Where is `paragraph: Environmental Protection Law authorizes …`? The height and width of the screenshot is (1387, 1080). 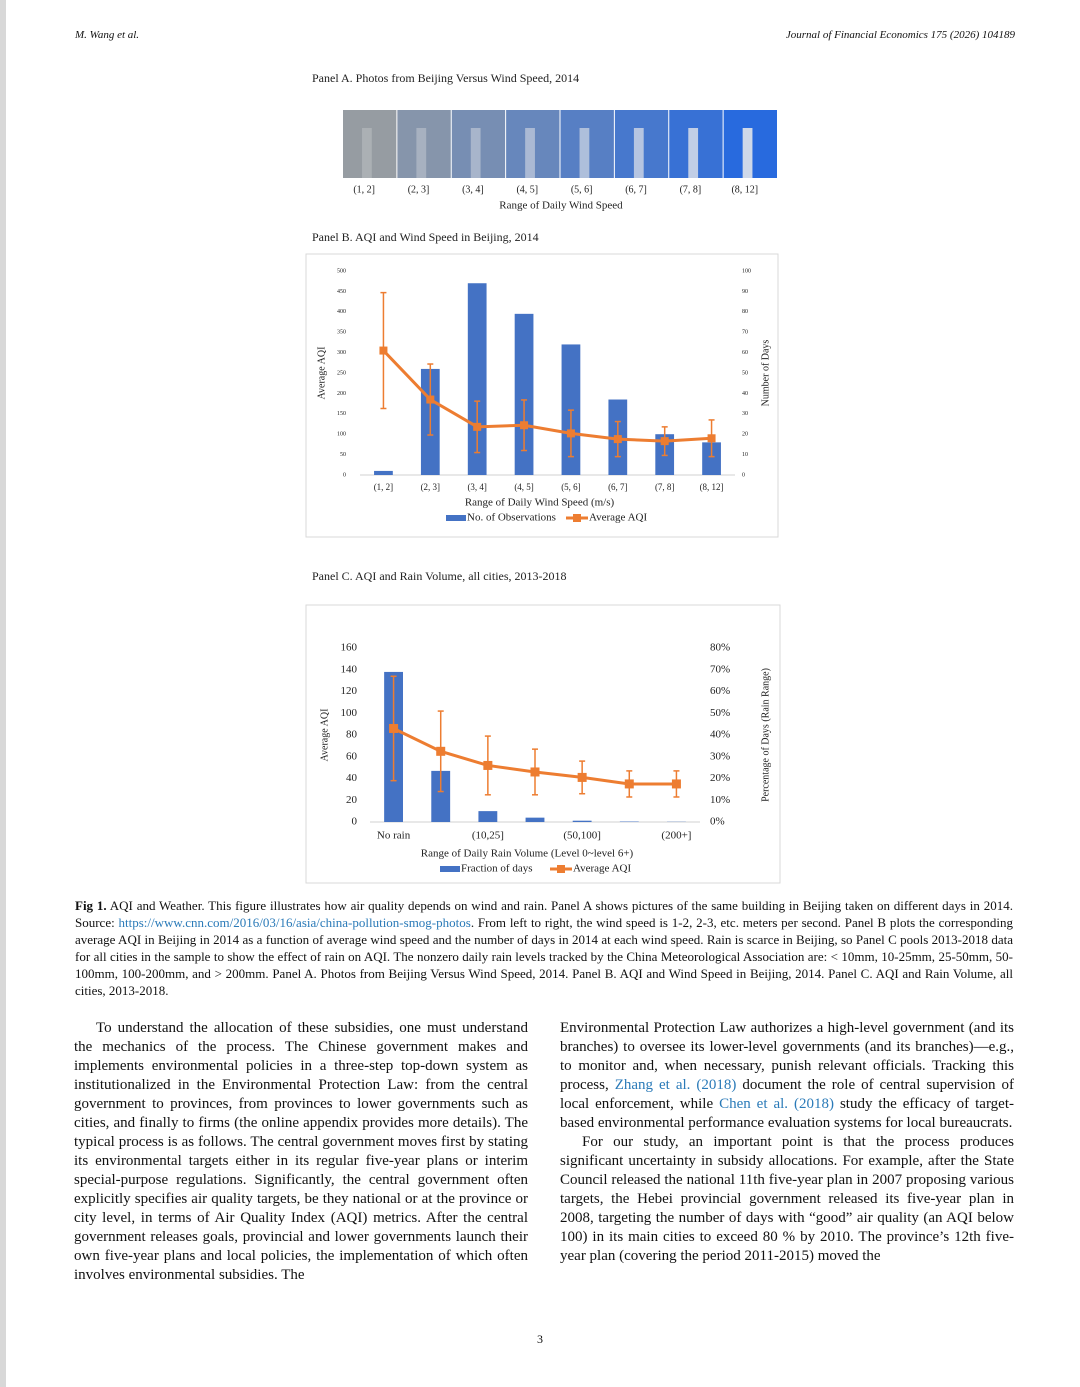 paragraph: Environmental Protection Law authorizes … is located at coordinates (787, 1076).